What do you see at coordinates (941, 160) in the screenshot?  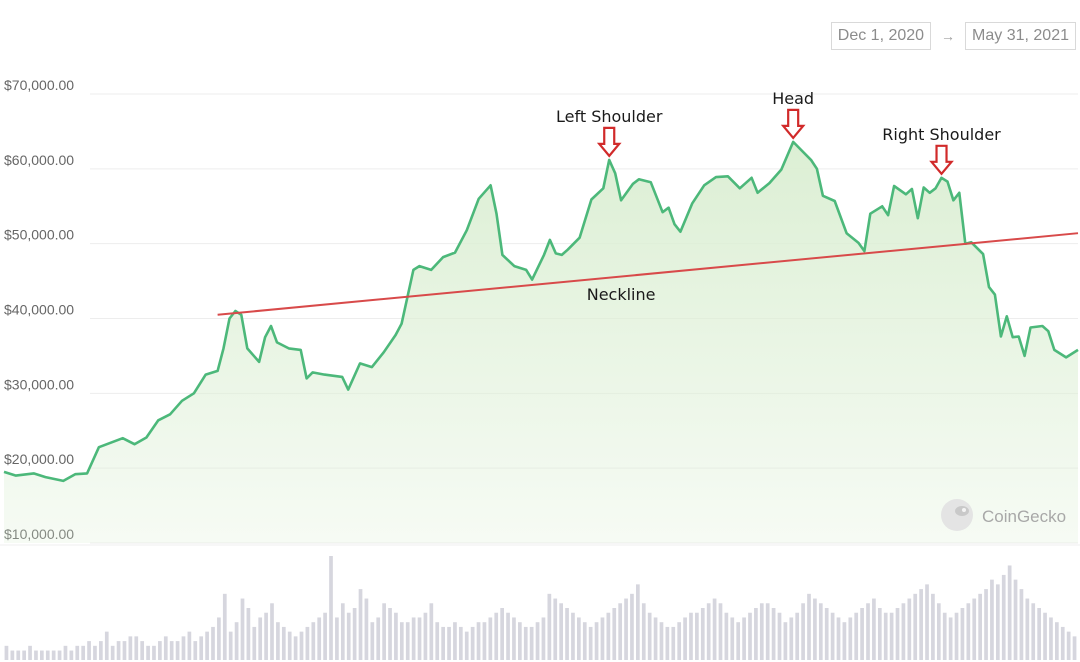 I see `down-arrow-icon` at bounding box center [941, 160].